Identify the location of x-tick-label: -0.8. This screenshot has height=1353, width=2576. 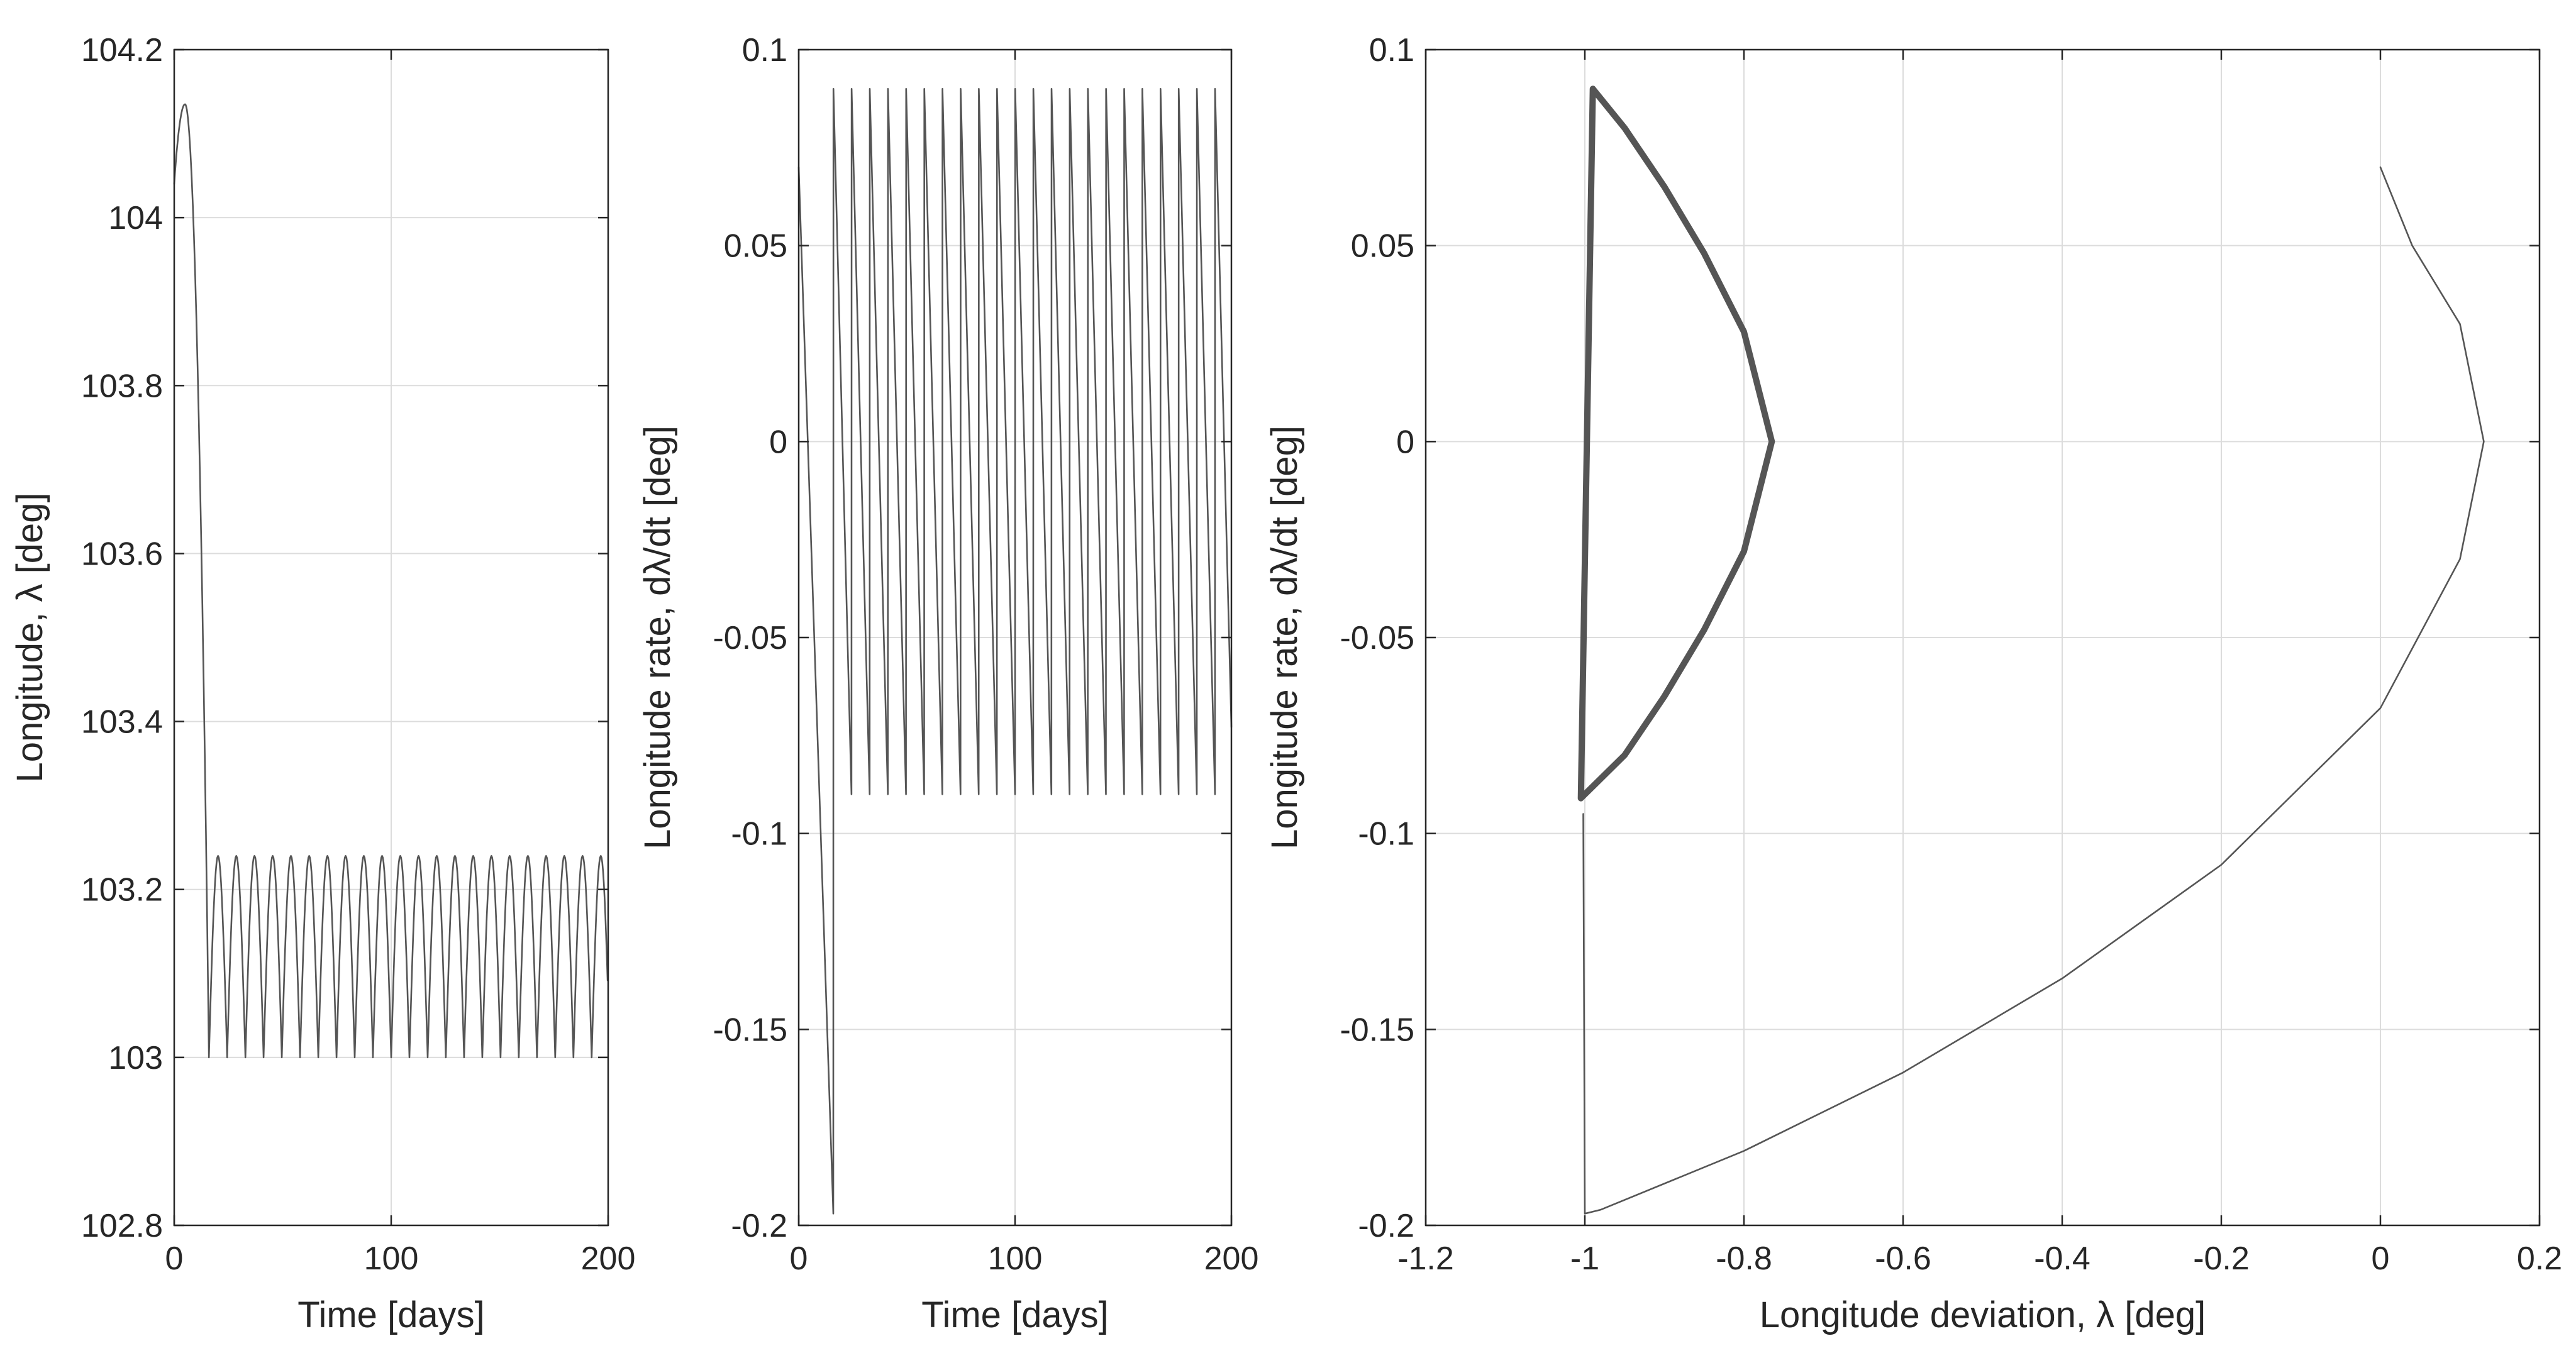
(1744, 1258).